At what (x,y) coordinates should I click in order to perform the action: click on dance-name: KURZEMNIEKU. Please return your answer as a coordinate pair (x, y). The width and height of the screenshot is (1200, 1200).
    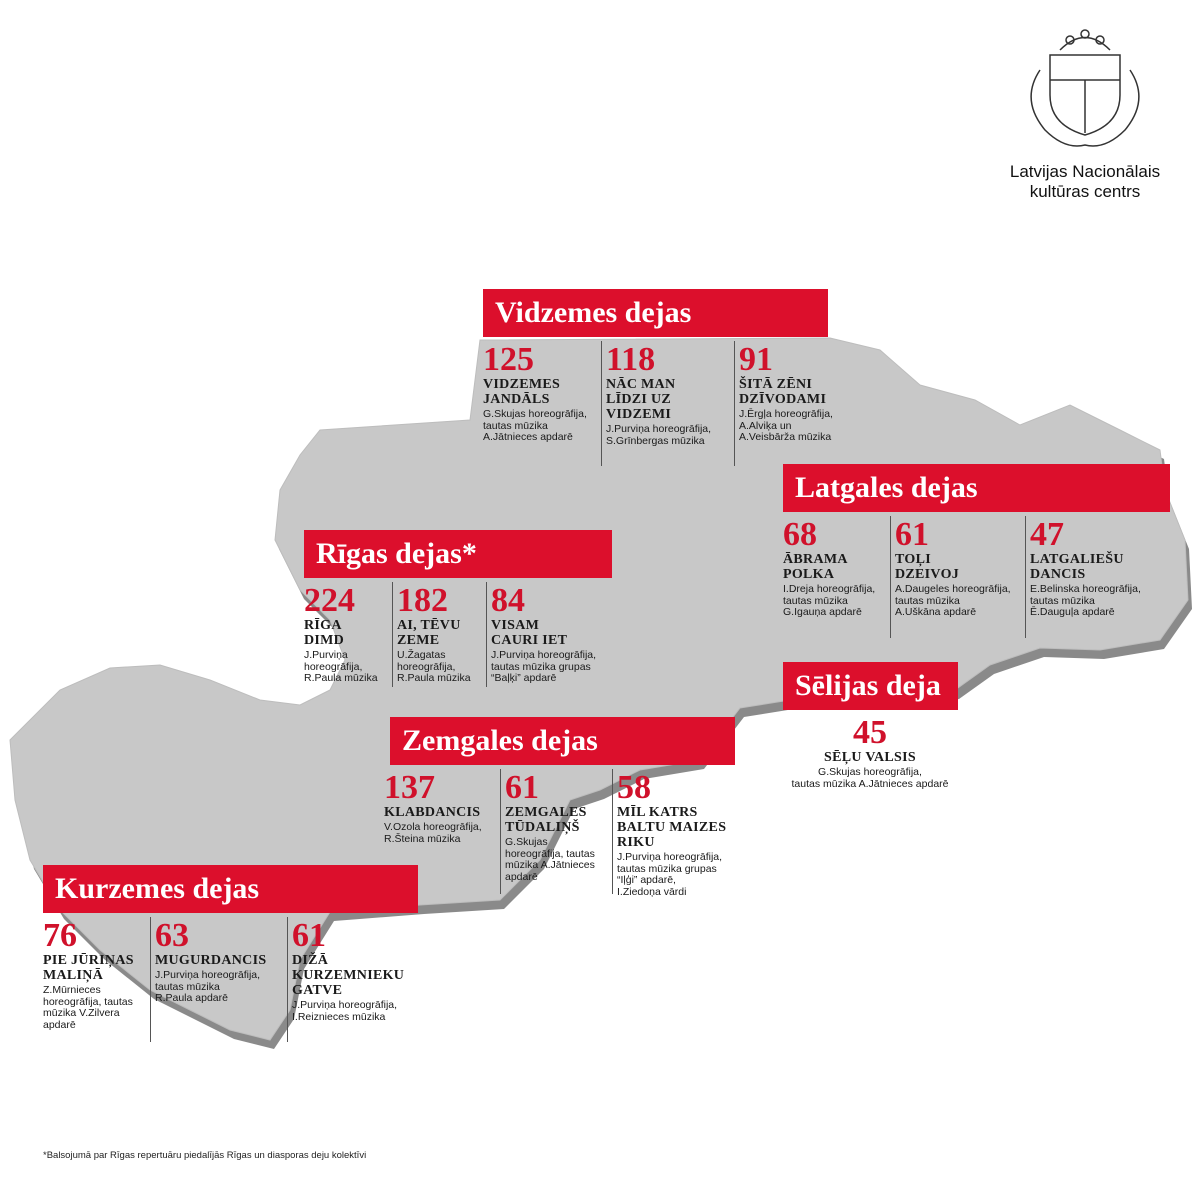
    Looking at the image, I should click on (348, 975).